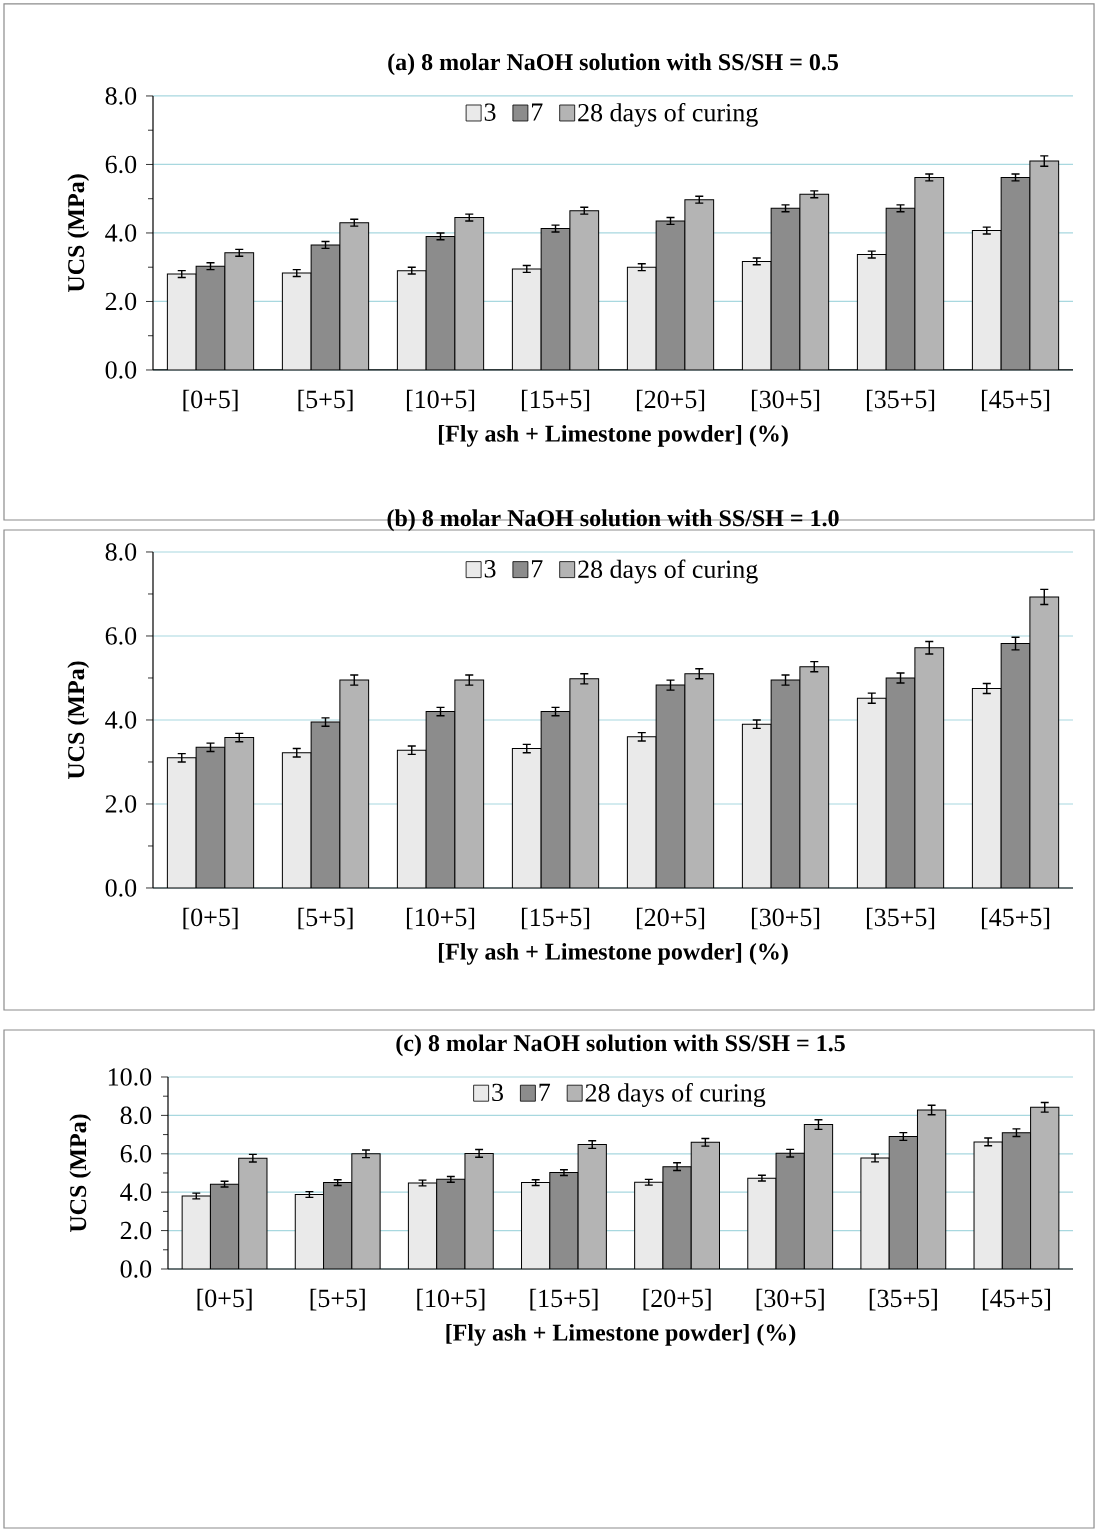  What do you see at coordinates (613, 64) in the screenshot?
I see `chart-title: (a) 8 molar NaOH solution with SS/SH = 0.5` at bounding box center [613, 64].